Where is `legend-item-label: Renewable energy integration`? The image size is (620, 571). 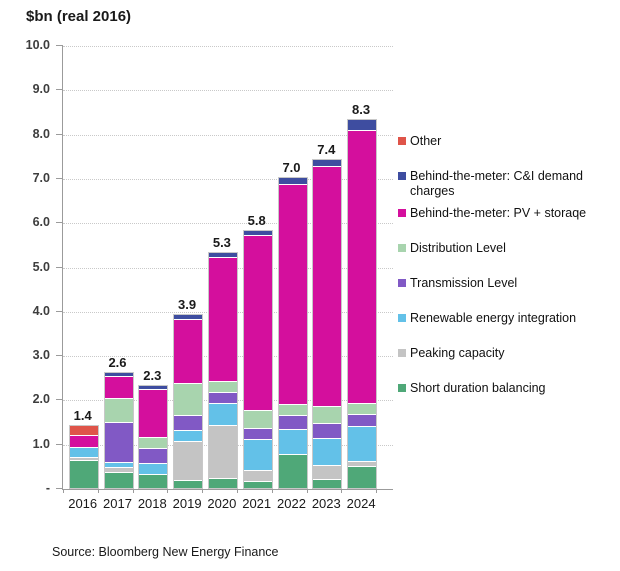 legend-item-label: Renewable energy integration is located at coordinates (493, 318).